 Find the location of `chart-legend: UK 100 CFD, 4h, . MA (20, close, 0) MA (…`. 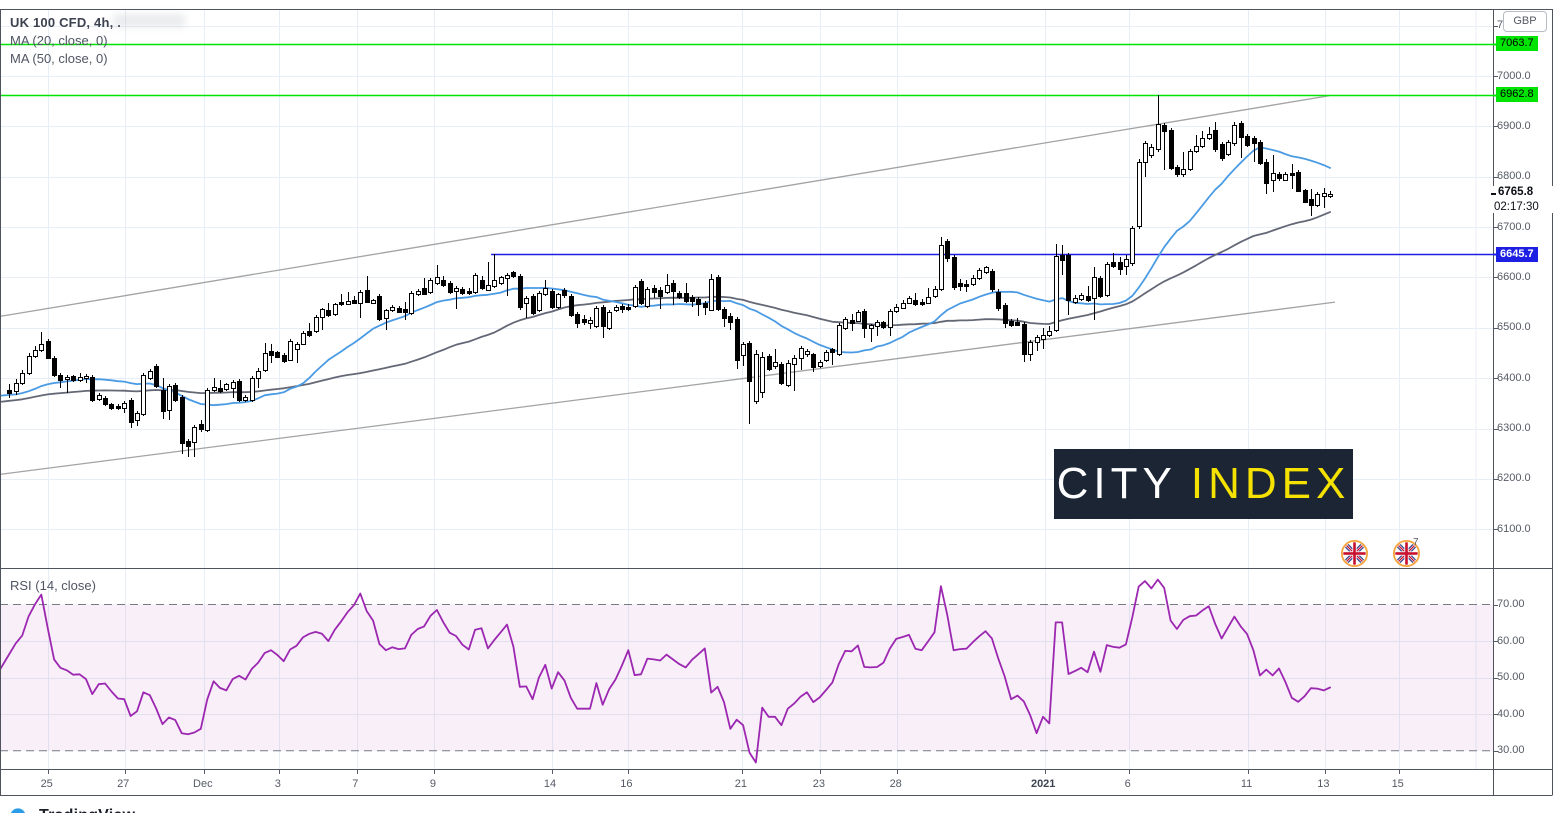

chart-legend: UK 100 CFD, 4h, . MA (20, close, 0) MA (… is located at coordinates (65, 40).